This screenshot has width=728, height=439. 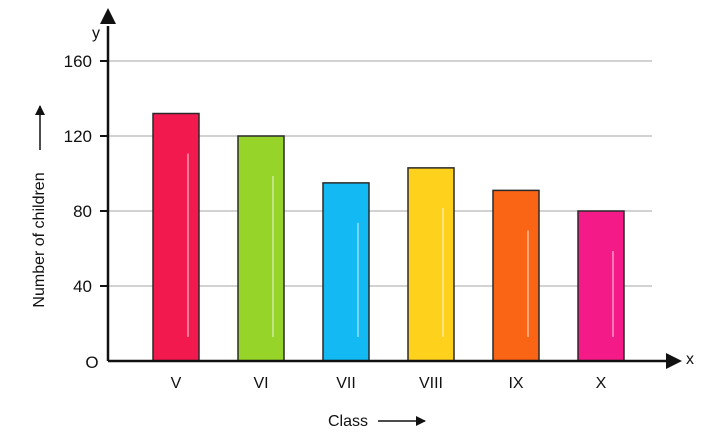 What do you see at coordinates (674, 361) in the screenshot?
I see `x-axis-arrow` at bounding box center [674, 361].